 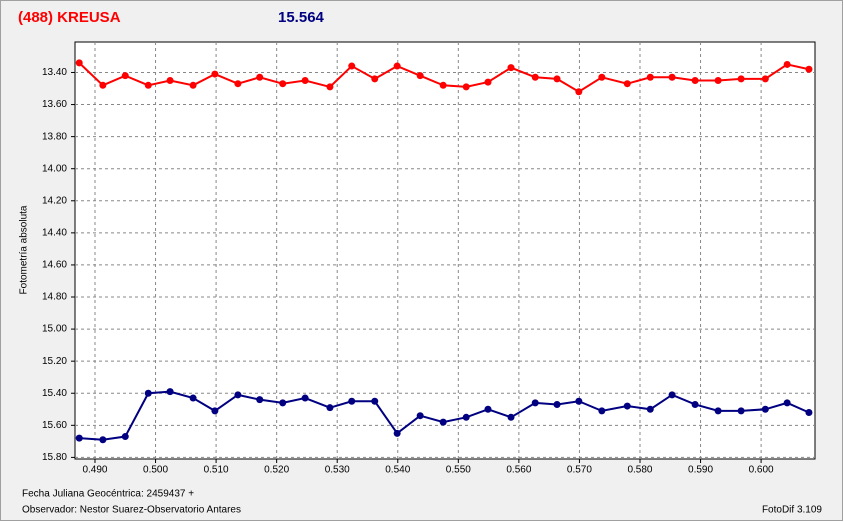 What do you see at coordinates (54, 265) in the screenshot?
I see `y-tick-label: 14.60` at bounding box center [54, 265].